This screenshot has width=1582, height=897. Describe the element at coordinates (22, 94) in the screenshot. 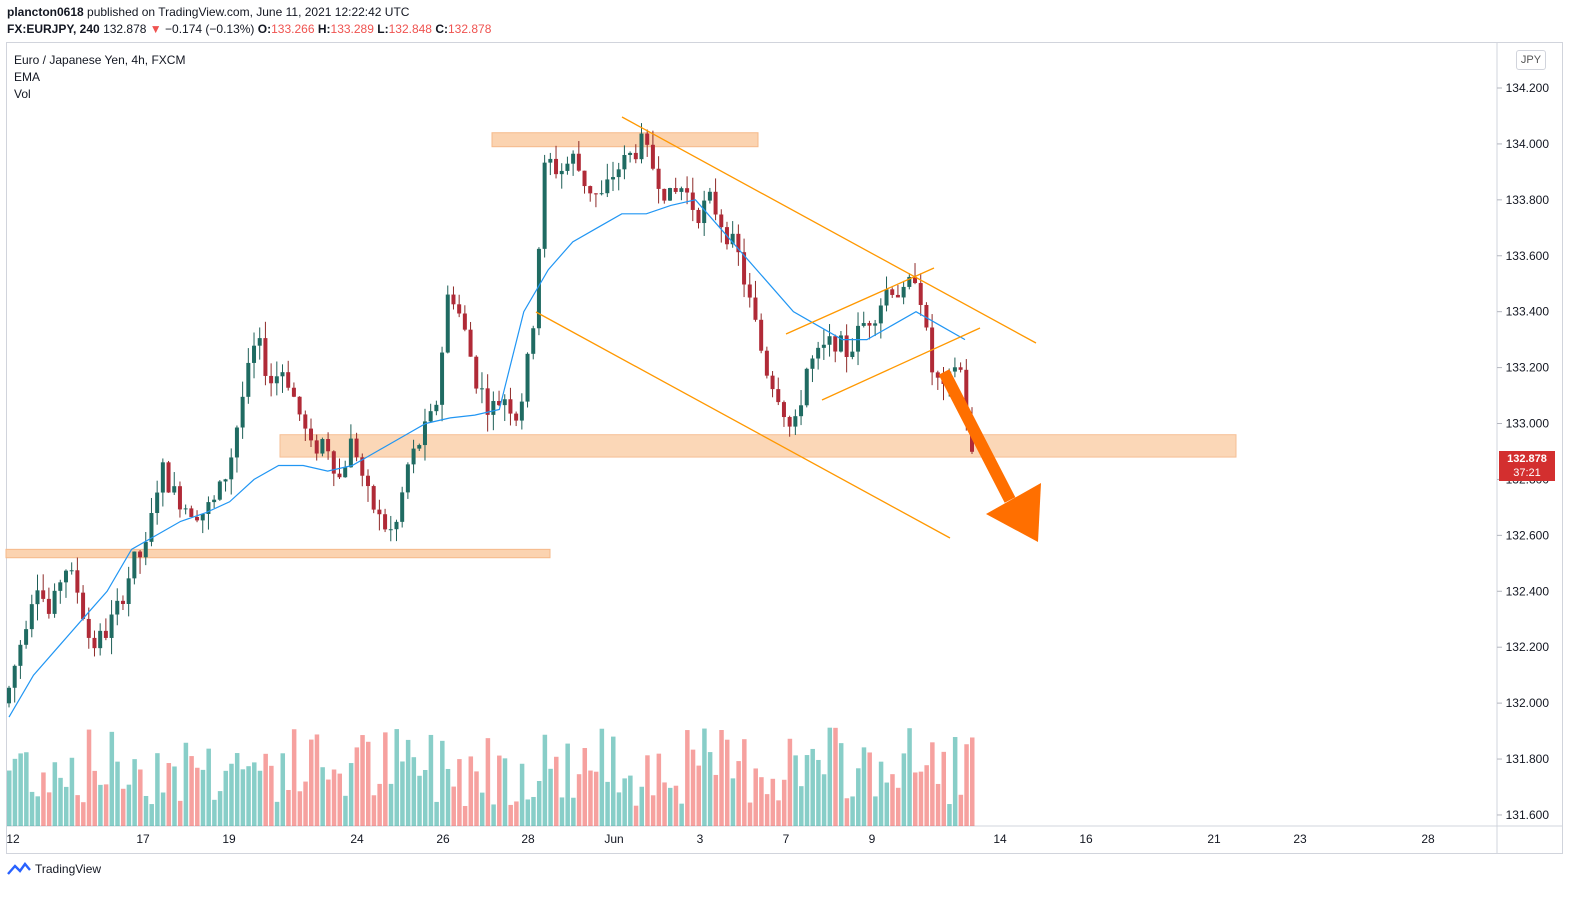

I see `legend-vol: Vol` at that location.